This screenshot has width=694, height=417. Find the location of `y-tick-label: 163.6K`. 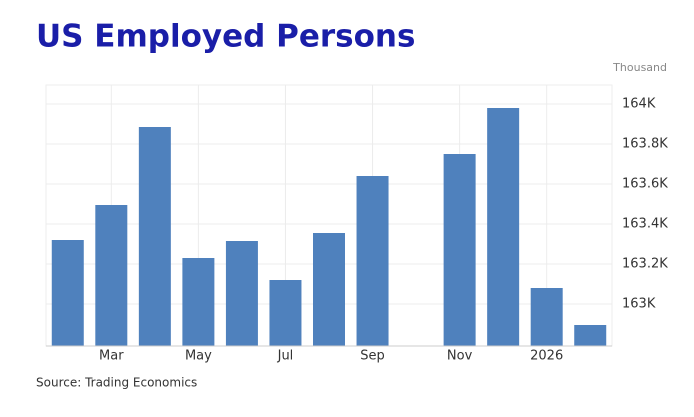

y-tick-label: 163.6K is located at coordinates (645, 184).